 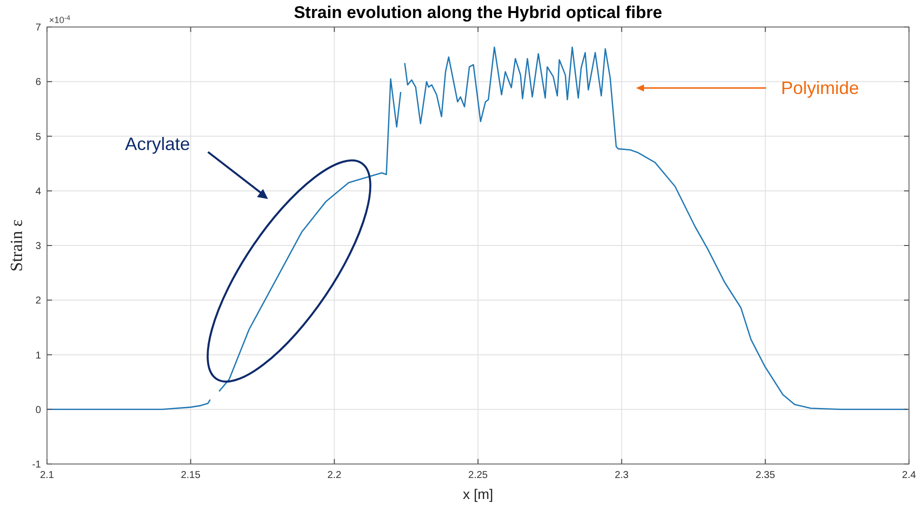 I want to click on annotation: Polyimide, so click(x=820, y=88).